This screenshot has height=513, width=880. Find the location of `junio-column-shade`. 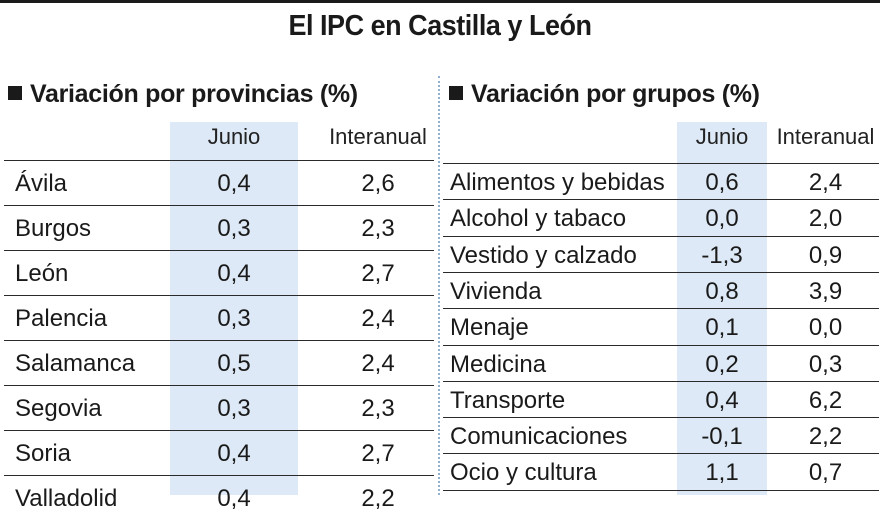

junio-column-shade is located at coordinates (234, 308).